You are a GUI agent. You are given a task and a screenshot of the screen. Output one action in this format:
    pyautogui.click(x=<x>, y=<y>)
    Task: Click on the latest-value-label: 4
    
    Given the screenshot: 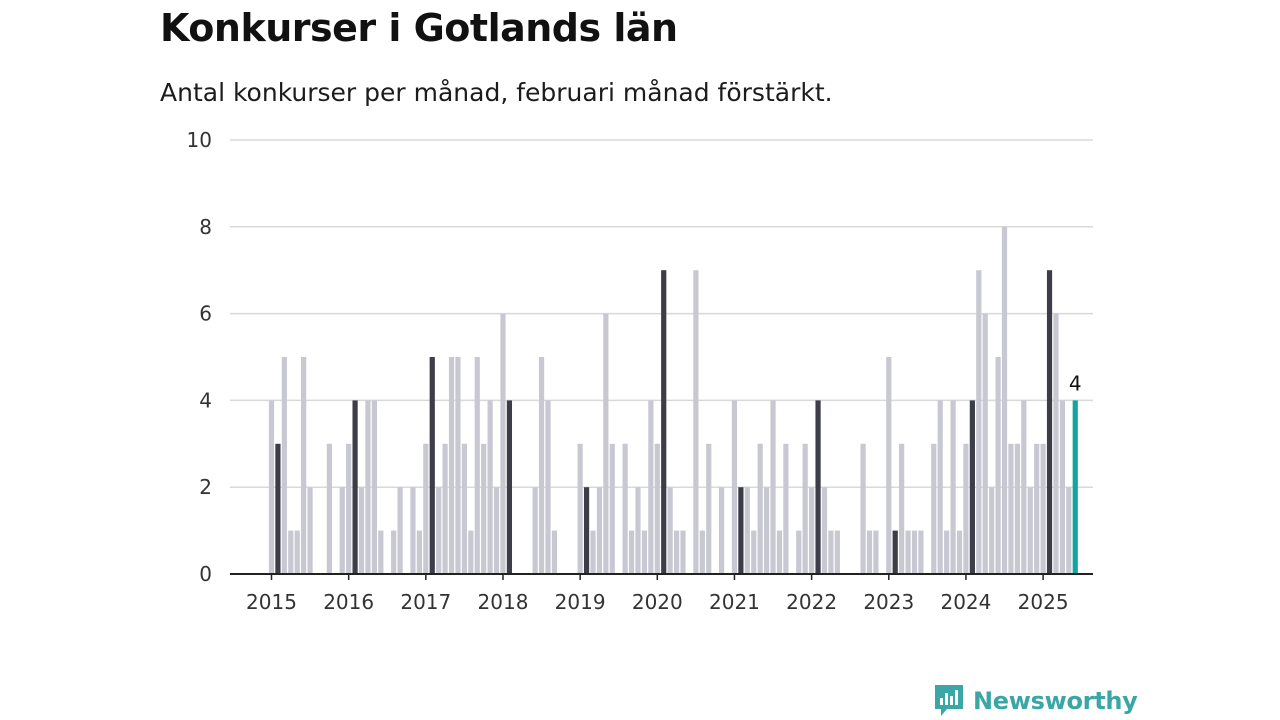 What is the action you would take?
    pyautogui.click(x=1075, y=383)
    